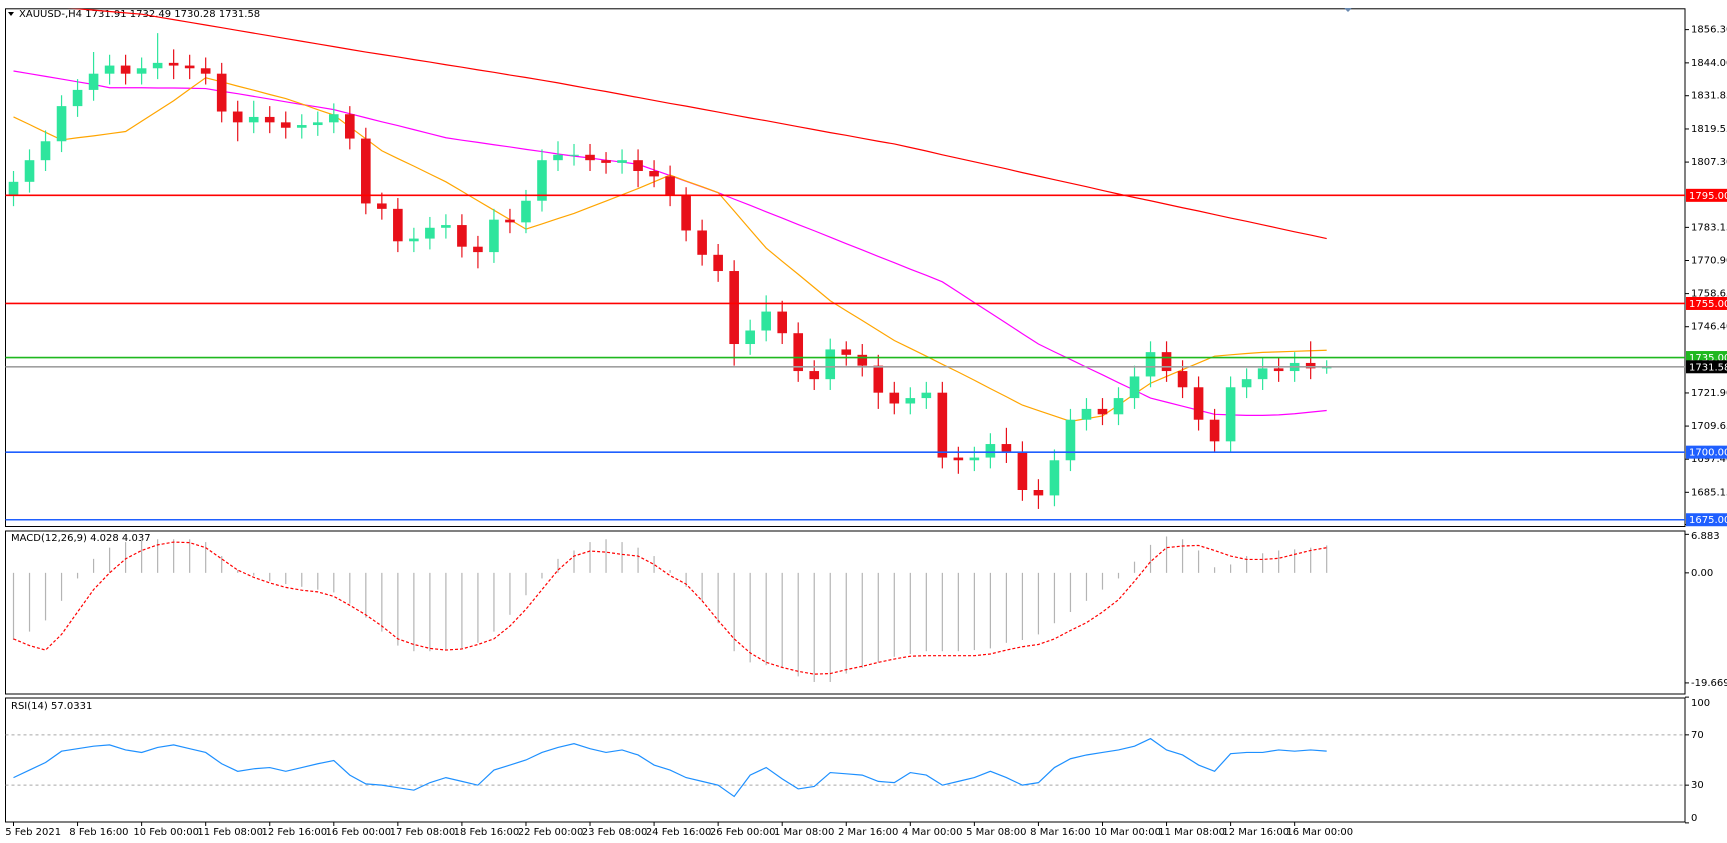 The image size is (1727, 843). I want to click on y-tick-label: 30, so click(1697, 785).